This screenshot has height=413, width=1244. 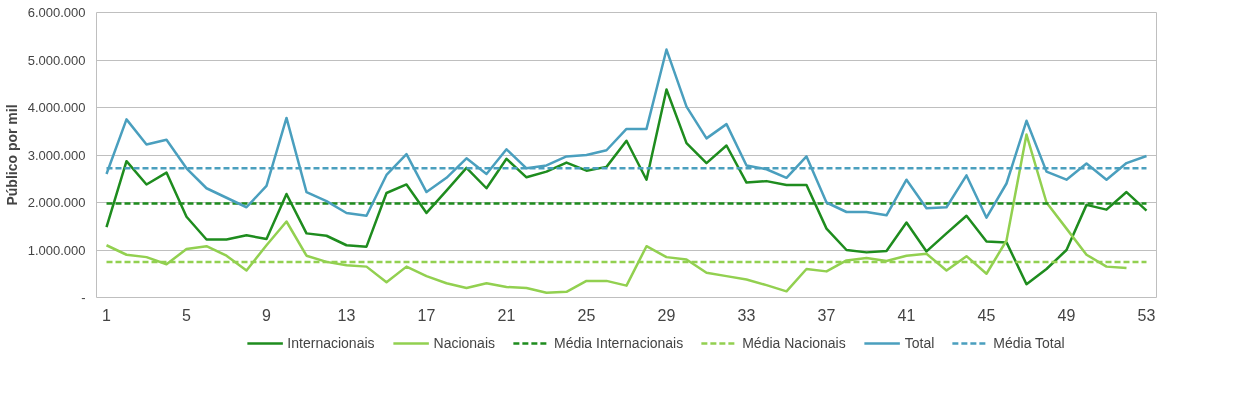 I want to click on legend-label: Média Total, so click(x=1029, y=343).